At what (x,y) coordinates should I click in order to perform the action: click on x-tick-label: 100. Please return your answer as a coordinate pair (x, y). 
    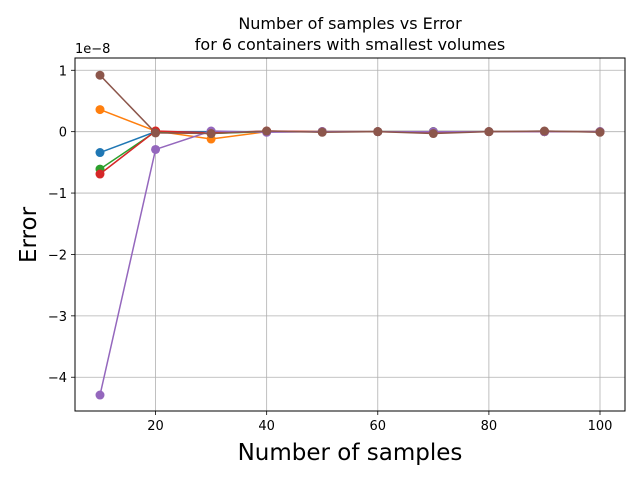
    Looking at the image, I should click on (600, 426).